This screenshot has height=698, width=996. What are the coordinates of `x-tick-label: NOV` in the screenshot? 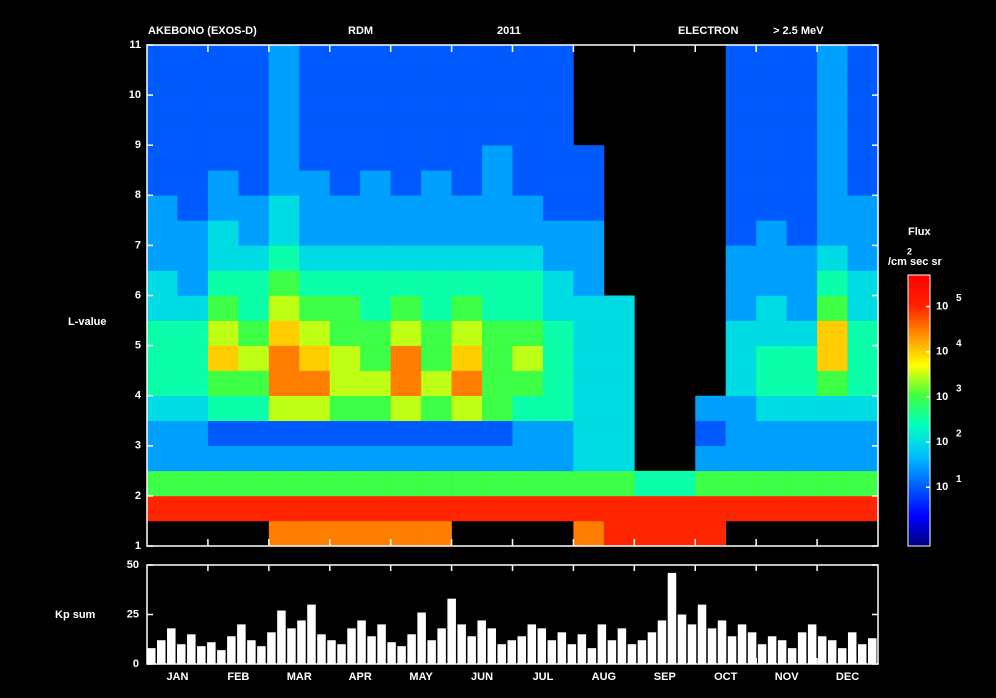 It's located at (787, 677).